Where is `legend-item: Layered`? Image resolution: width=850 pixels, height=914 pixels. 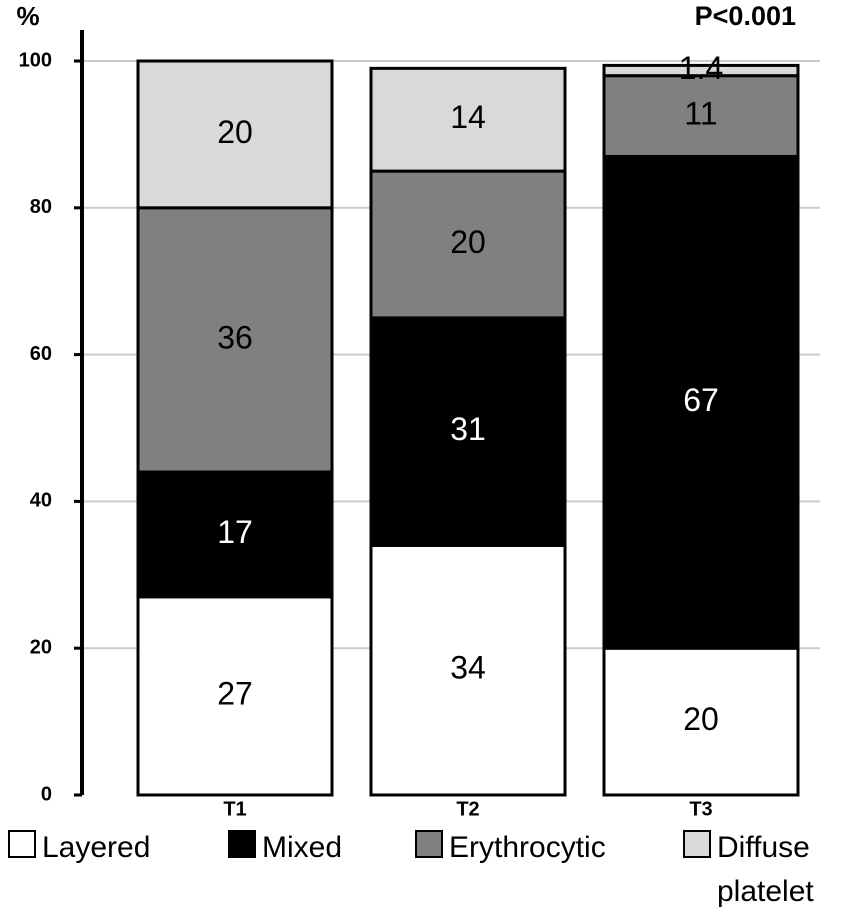
legend-item: Layered is located at coordinates (108, 848).